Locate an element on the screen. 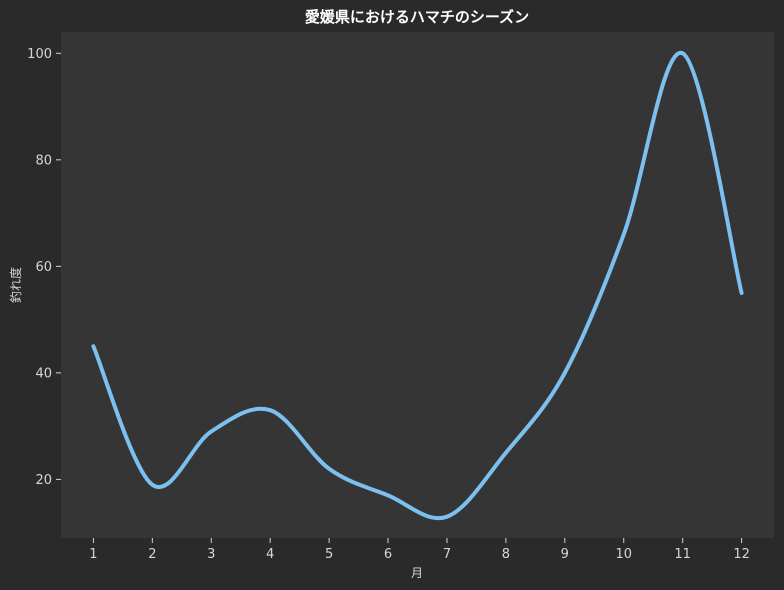  x-tick-label: 5 is located at coordinates (329, 554).